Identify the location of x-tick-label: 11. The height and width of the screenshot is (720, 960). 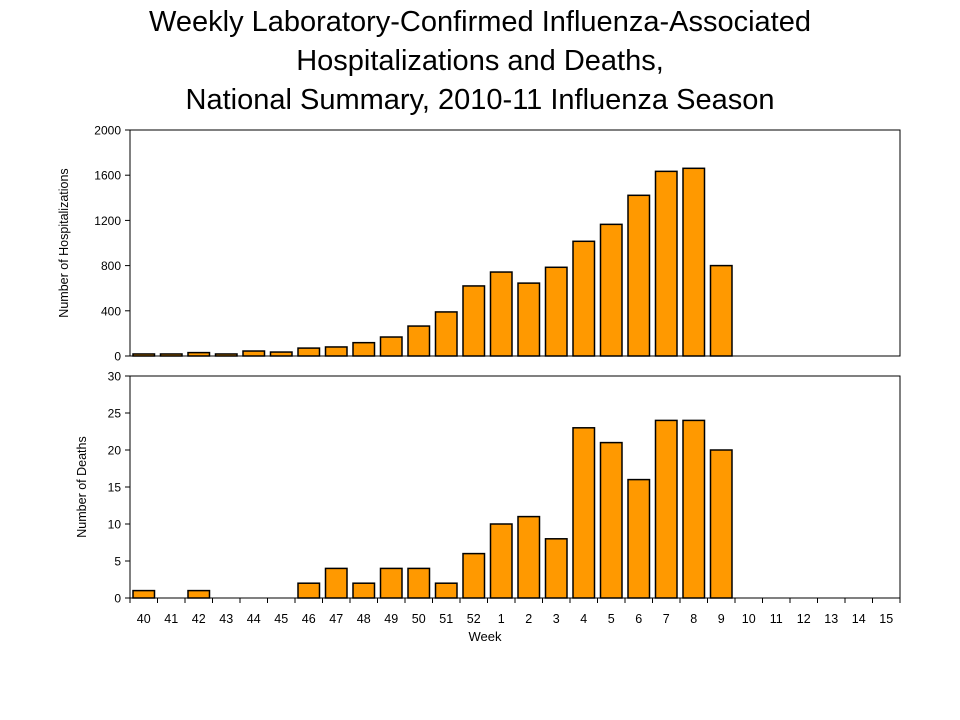
(776, 619).